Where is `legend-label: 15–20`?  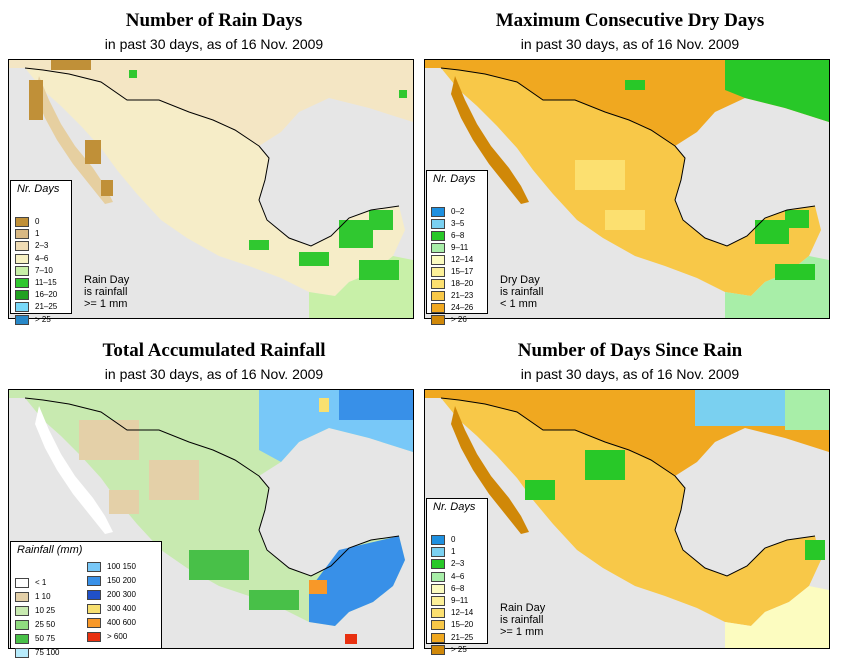 legend-label: 15–20 is located at coordinates (462, 625).